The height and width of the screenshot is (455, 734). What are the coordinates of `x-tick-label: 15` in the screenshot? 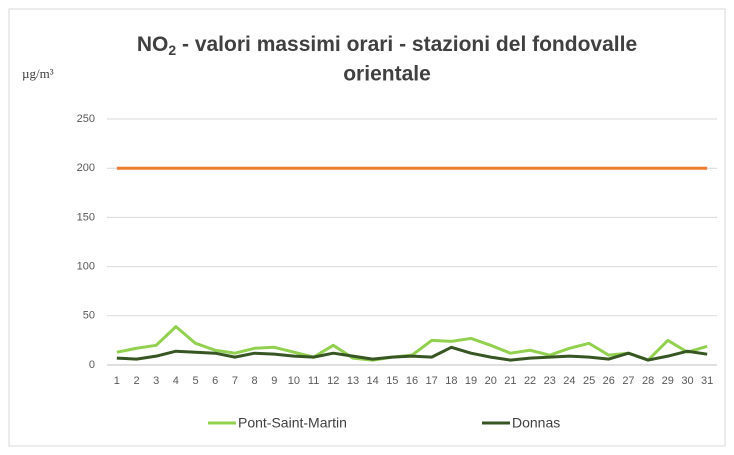 It's located at (392, 381).